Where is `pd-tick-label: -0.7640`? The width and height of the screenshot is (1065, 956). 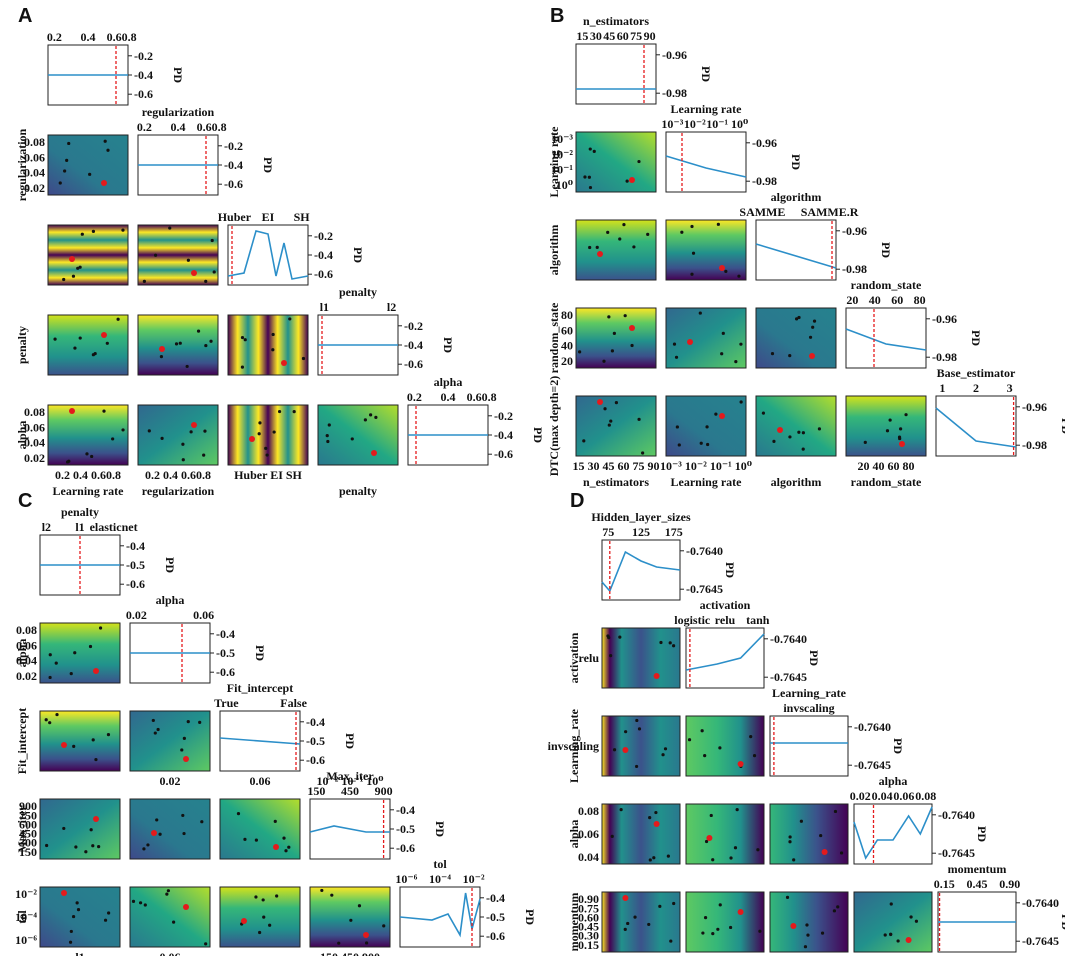 pd-tick-label: -0.7640 is located at coordinates (872, 727).